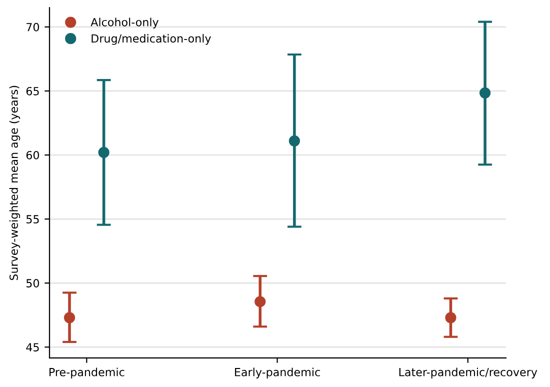 This screenshot has width=550, height=387. Describe the element at coordinates (32, 219) in the screenshot. I see `y-tick-label: 55` at that location.